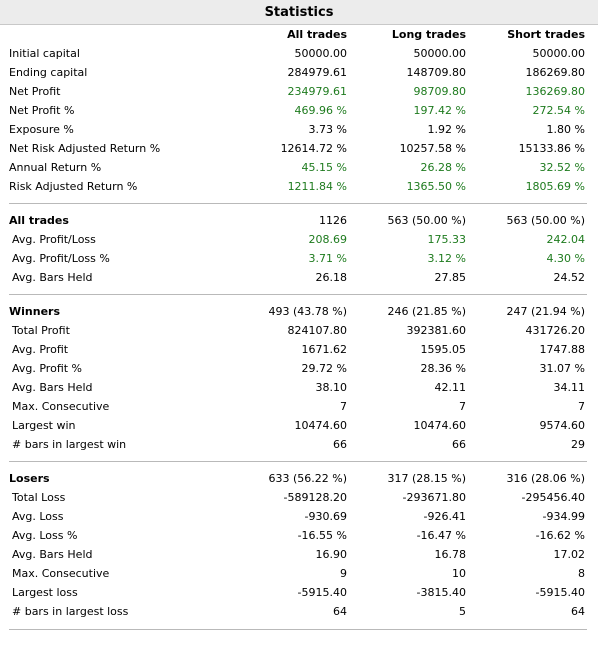 This screenshot has width=598, height=652. I want to click on value-long-trades: 98709.80, so click(440, 91).